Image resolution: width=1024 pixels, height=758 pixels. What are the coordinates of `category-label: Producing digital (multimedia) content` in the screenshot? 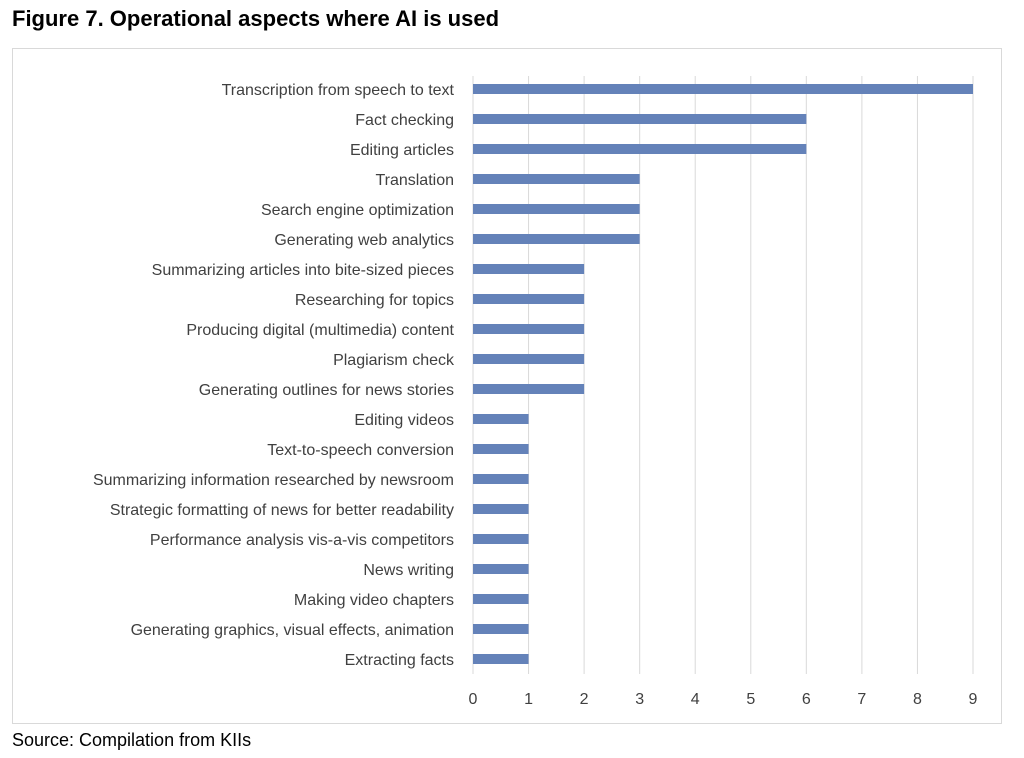 It's located at (320, 330).